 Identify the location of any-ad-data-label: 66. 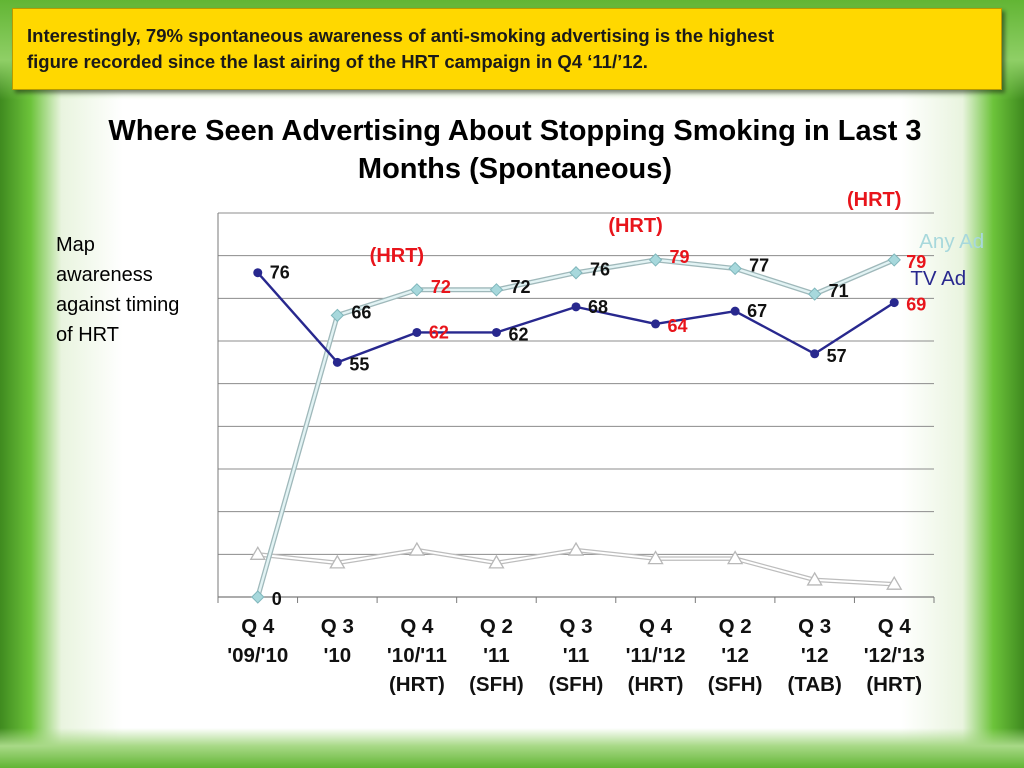
(361, 312).